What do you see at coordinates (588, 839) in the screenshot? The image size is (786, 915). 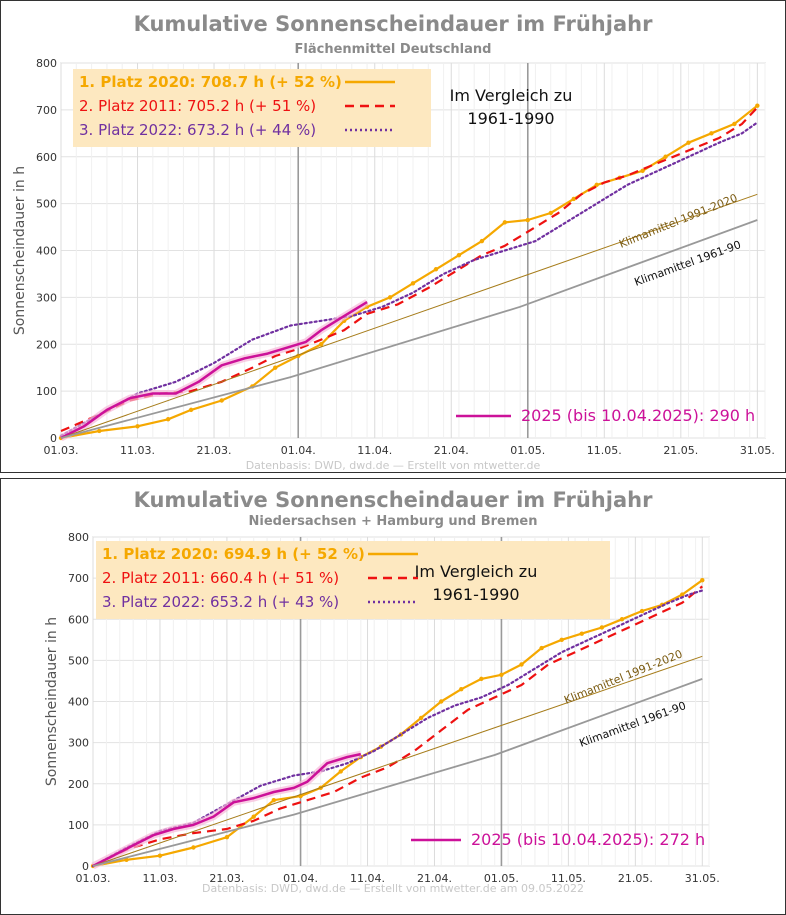 I see `current-year-label: 2025 (bis 10.04.2025): 272 h` at bounding box center [588, 839].